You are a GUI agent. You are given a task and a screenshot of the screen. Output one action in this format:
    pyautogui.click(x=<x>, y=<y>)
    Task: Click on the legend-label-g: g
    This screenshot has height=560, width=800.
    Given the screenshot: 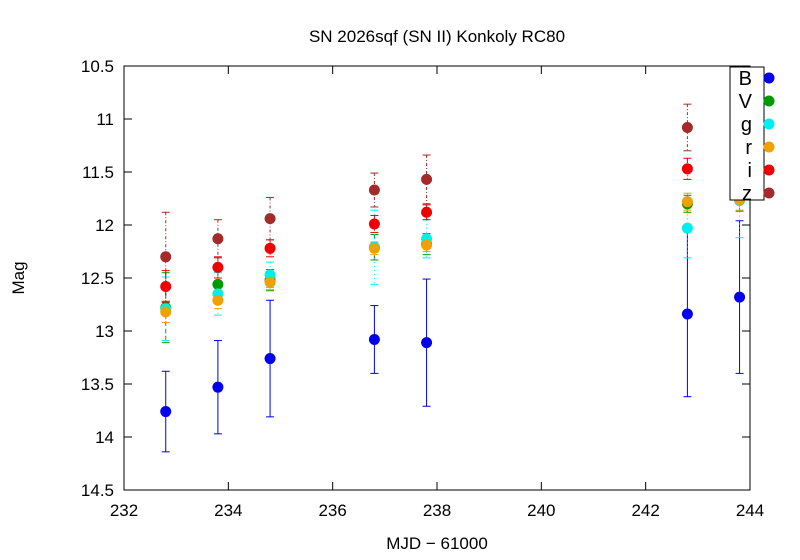 What is the action you would take?
    pyautogui.click(x=746, y=125)
    